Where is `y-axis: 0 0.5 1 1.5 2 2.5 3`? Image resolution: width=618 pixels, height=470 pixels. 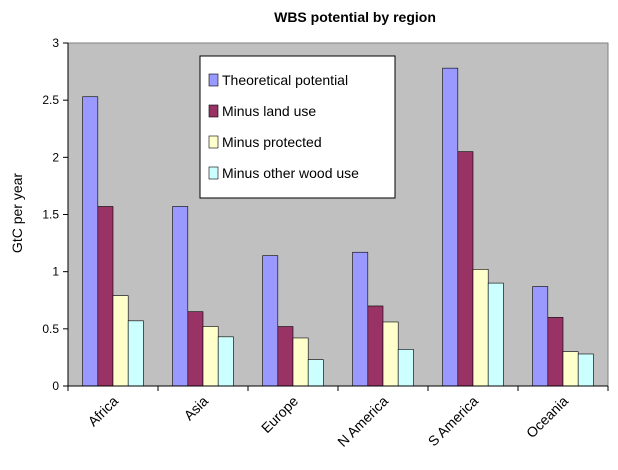 y-axis: 0 0.5 1 1.5 2 2.5 3 is located at coordinates (55, 214).